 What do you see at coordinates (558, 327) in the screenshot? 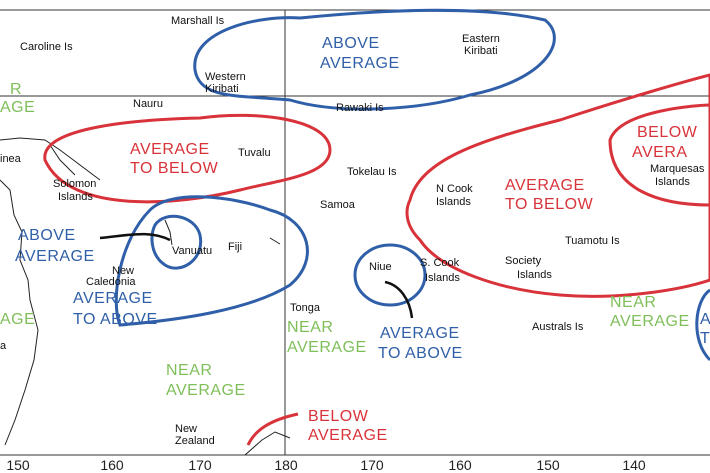
I see `place-label: Australs Is` at bounding box center [558, 327].